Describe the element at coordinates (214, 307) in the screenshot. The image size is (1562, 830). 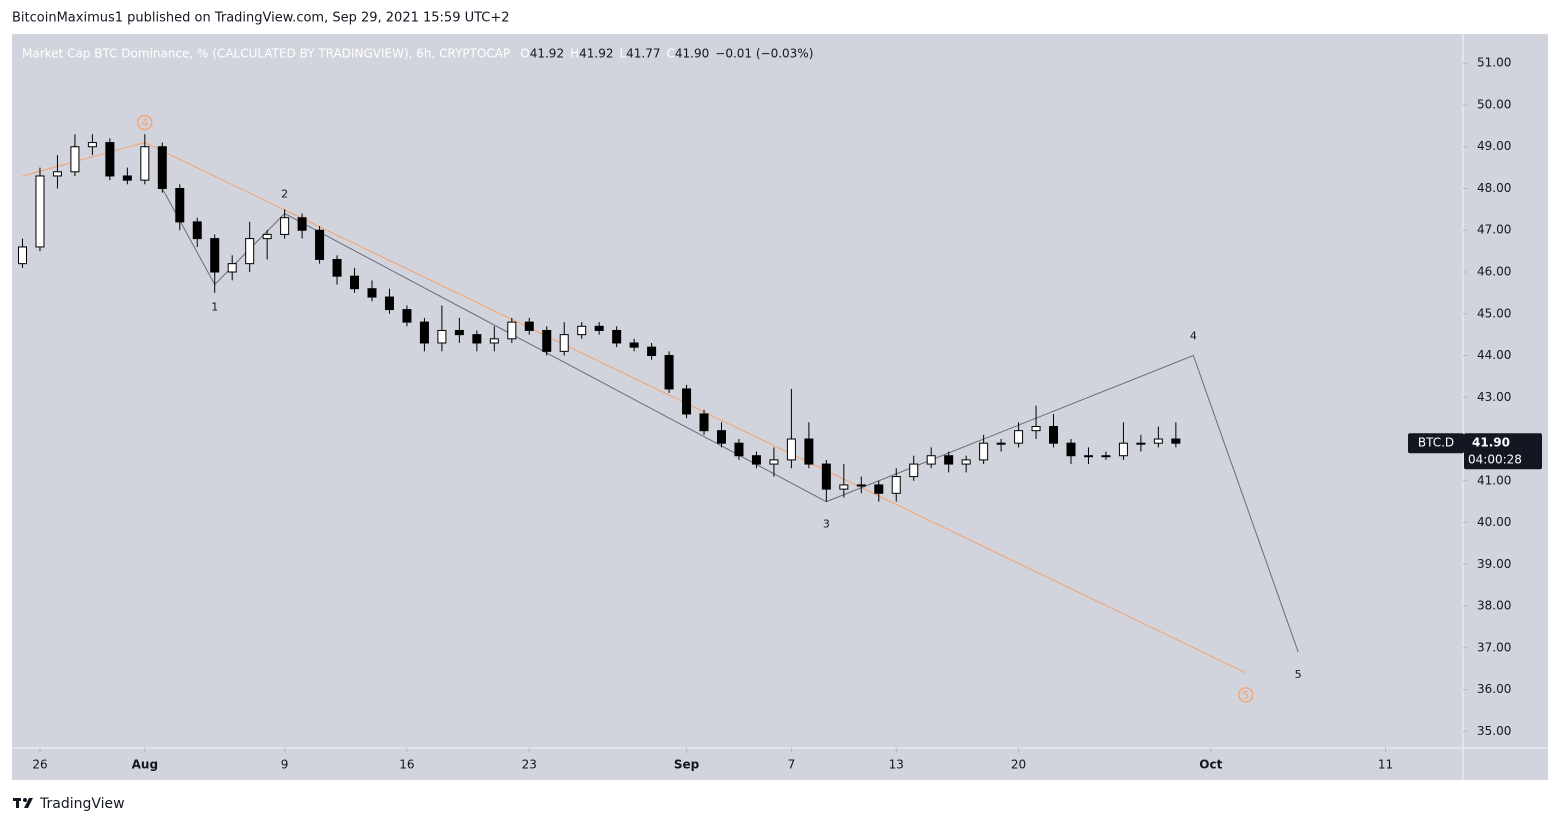
I see `wave-label: 1` at that location.